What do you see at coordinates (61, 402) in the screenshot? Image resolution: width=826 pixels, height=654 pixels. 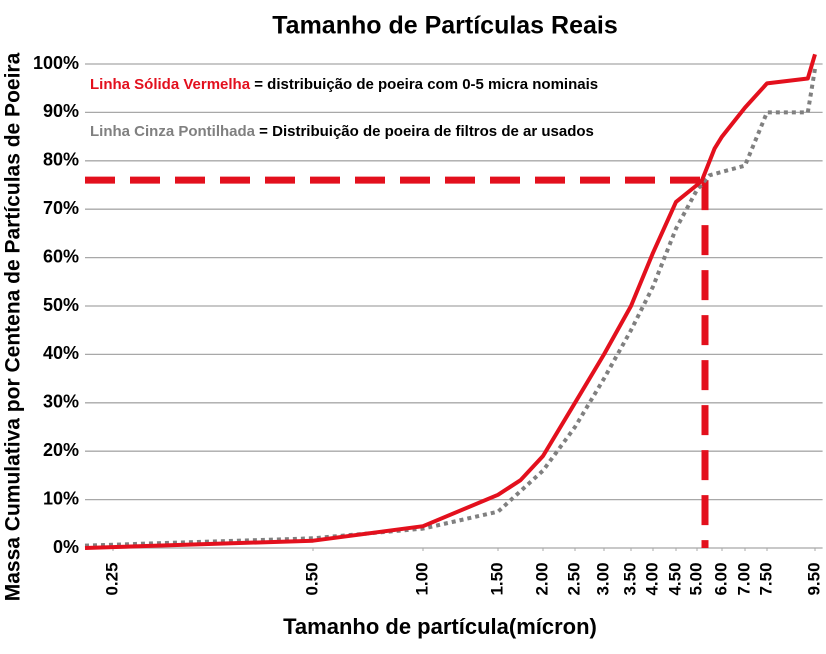 I see `y-tick-label: 30%` at bounding box center [61, 402].